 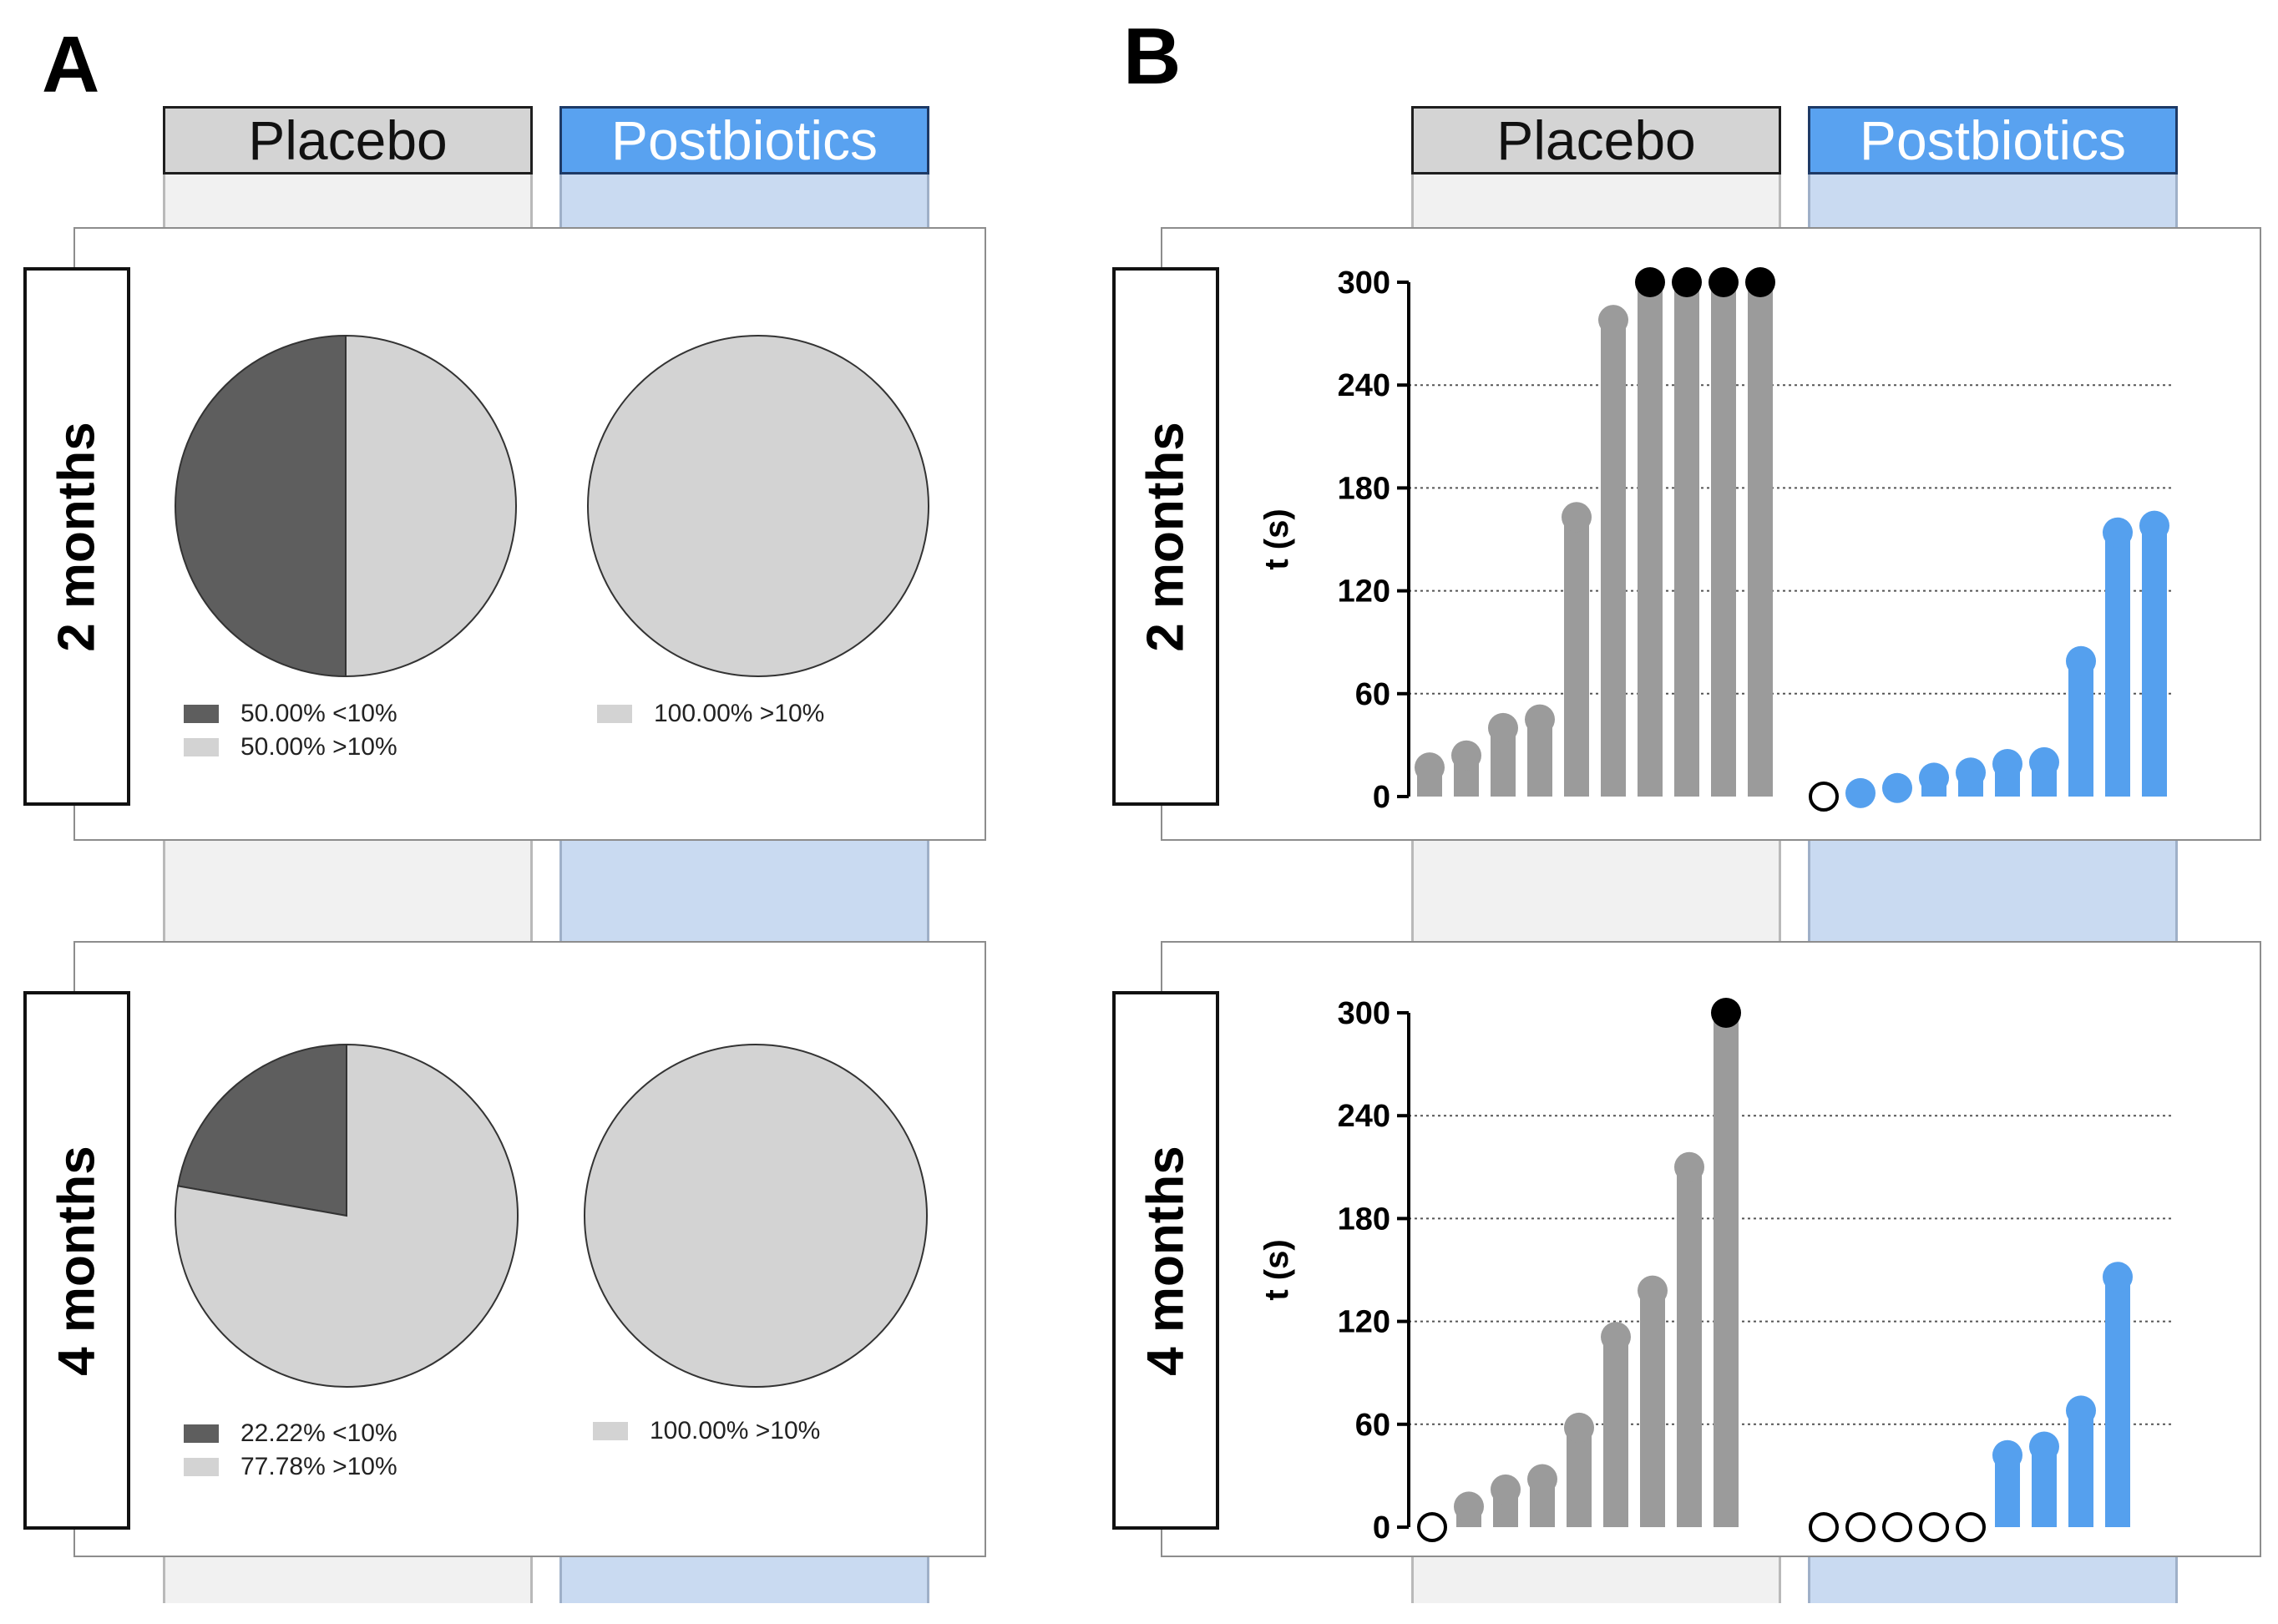 What do you see at coordinates (551, 1261) in the screenshot?
I see `pie-charts-4-months: 22.22% <10% 77.78% >10% 100.00% >10%` at bounding box center [551, 1261].